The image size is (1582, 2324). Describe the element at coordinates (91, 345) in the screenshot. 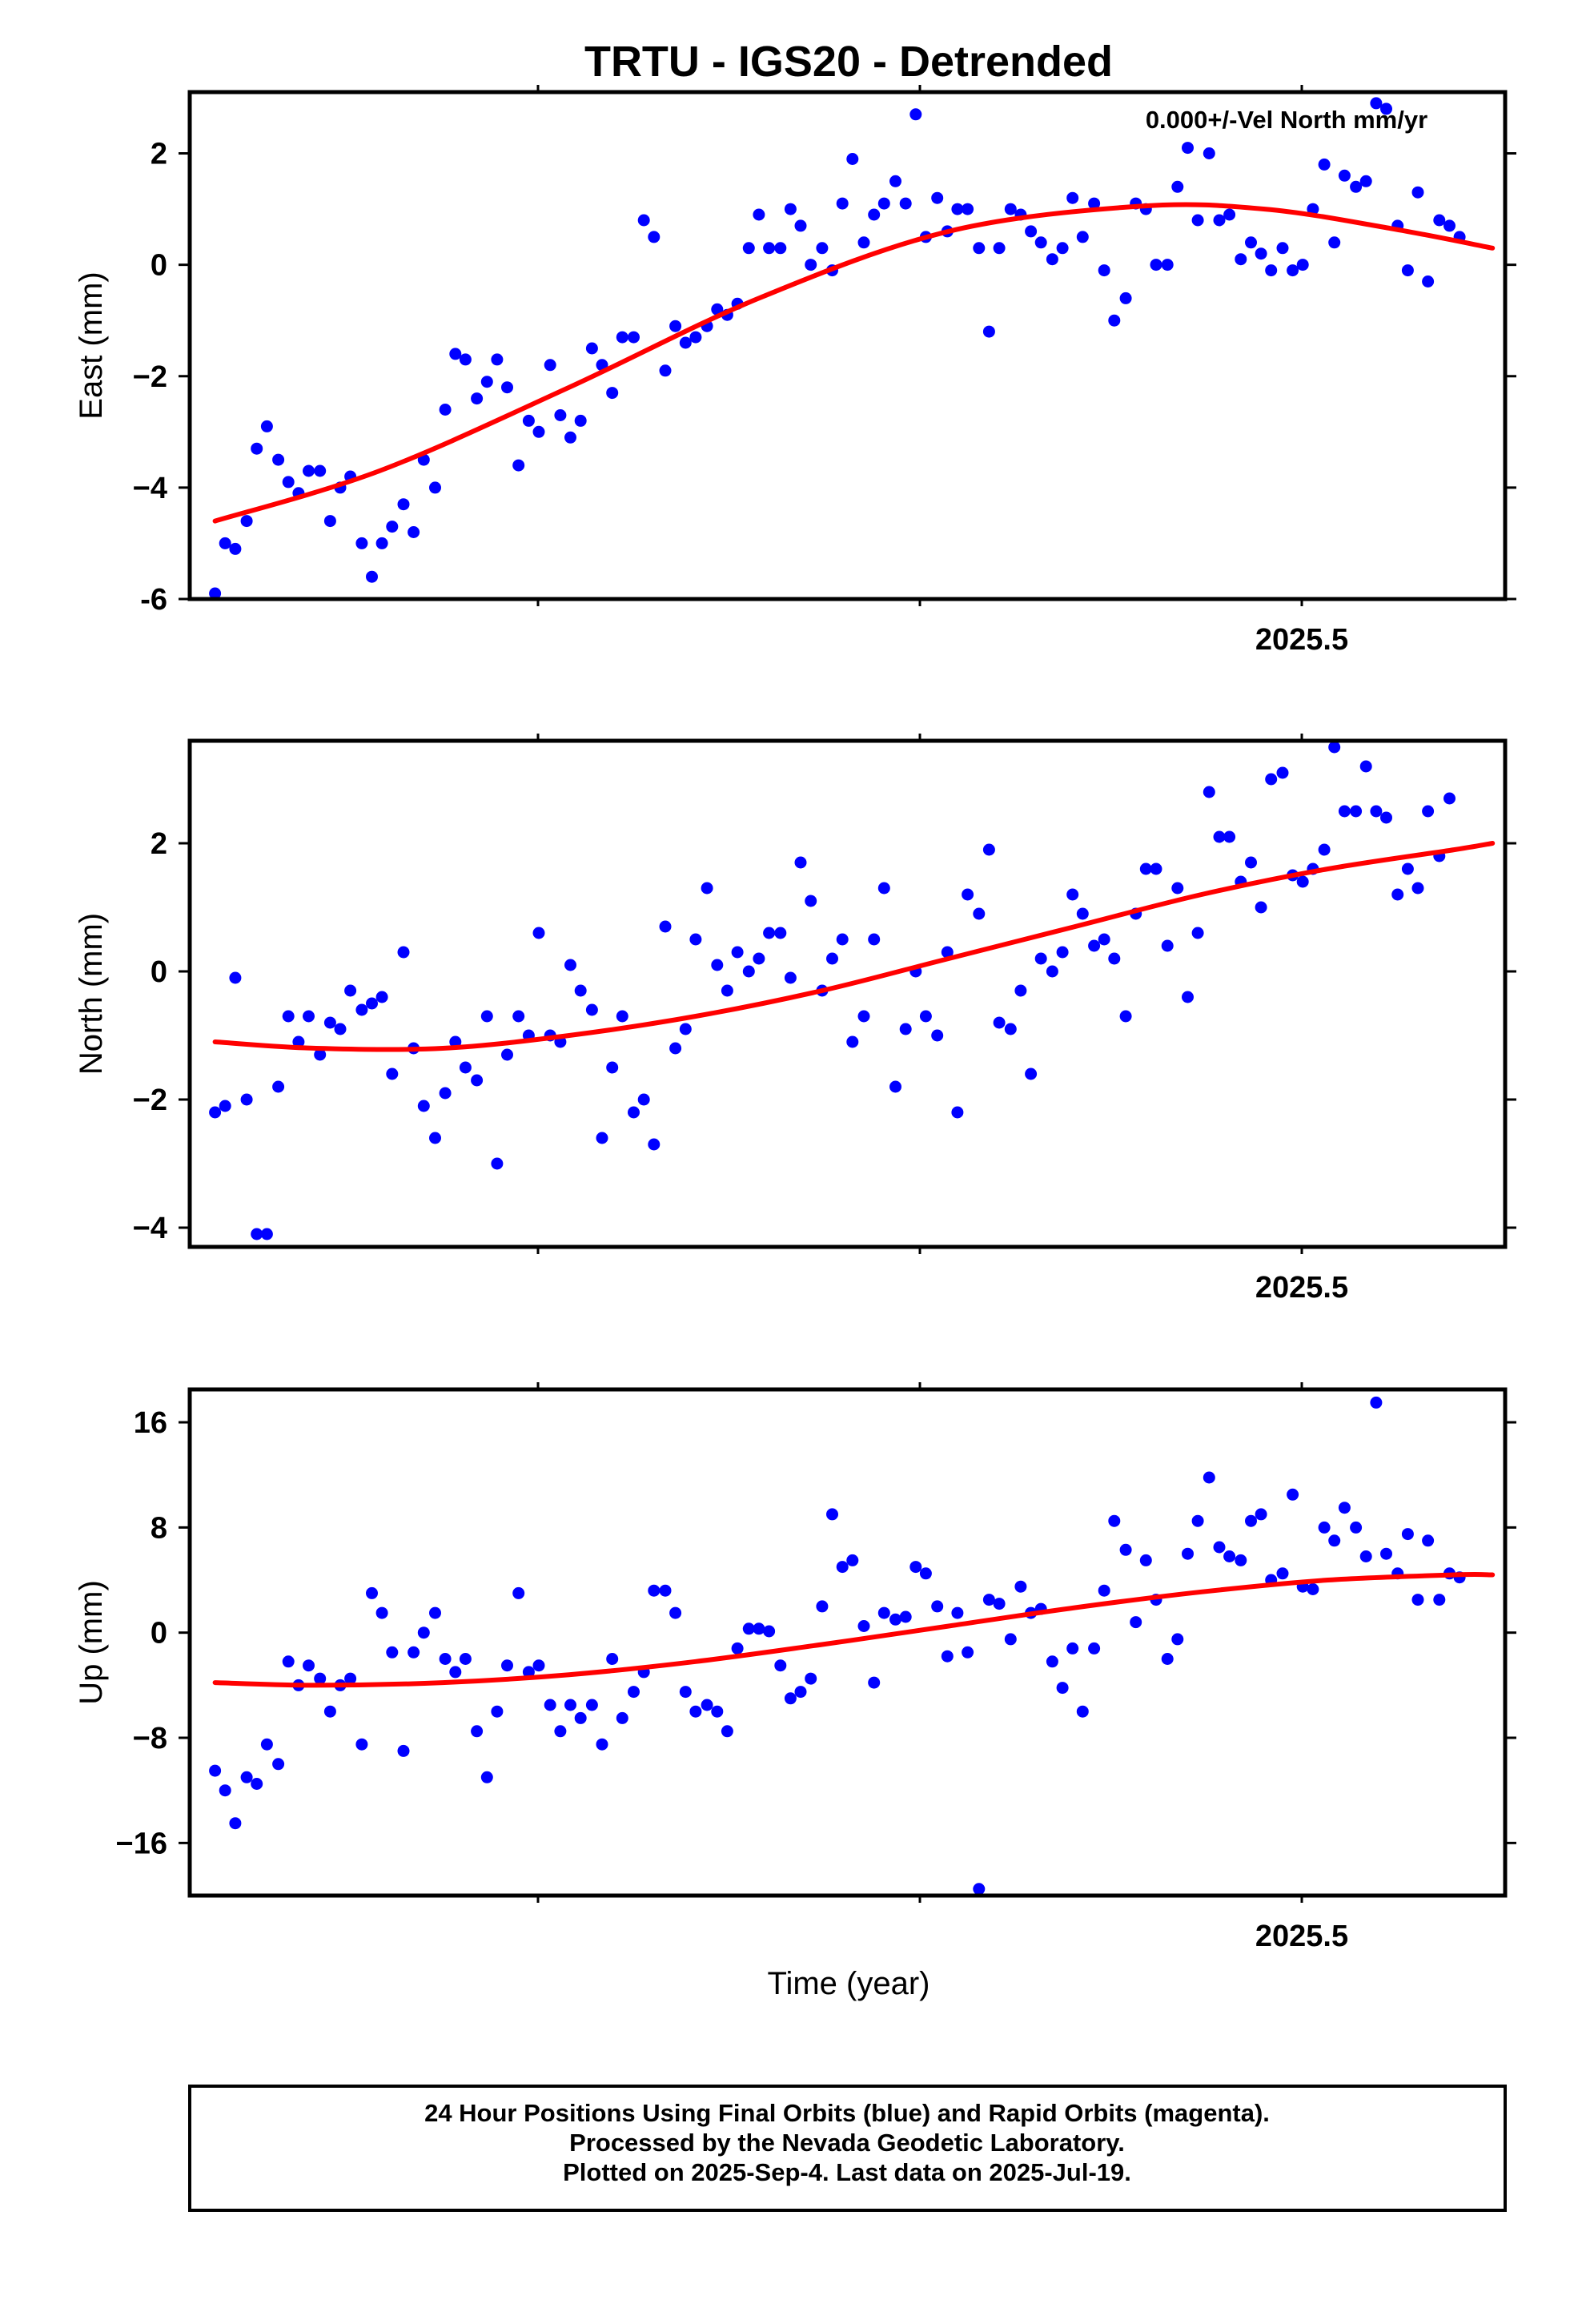

I see `y-axis-label: East (mm)` at that location.